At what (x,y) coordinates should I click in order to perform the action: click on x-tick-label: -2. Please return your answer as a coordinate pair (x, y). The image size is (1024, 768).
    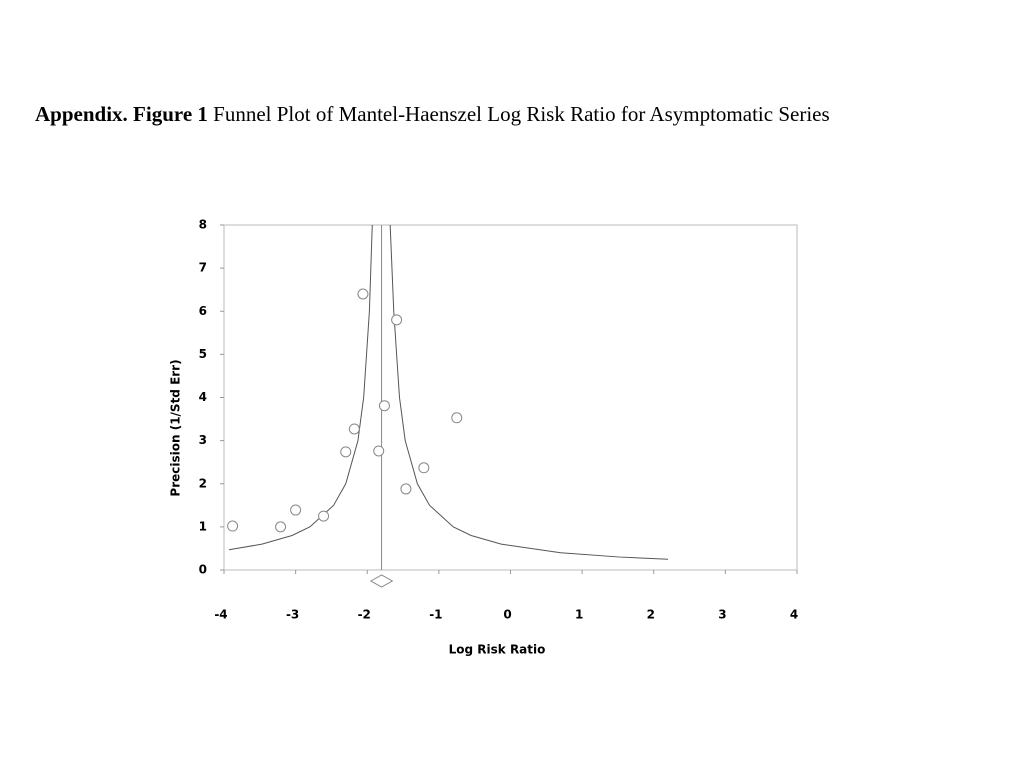
    Looking at the image, I should click on (364, 615).